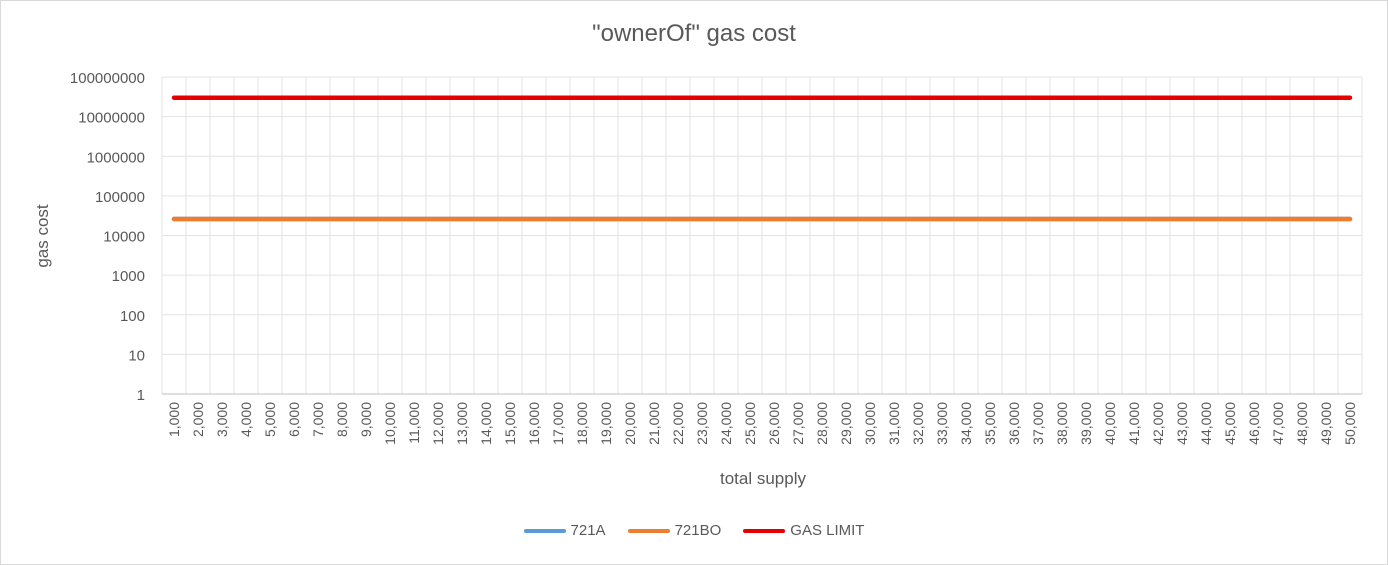  I want to click on y-tick-label: 100, so click(132, 316).